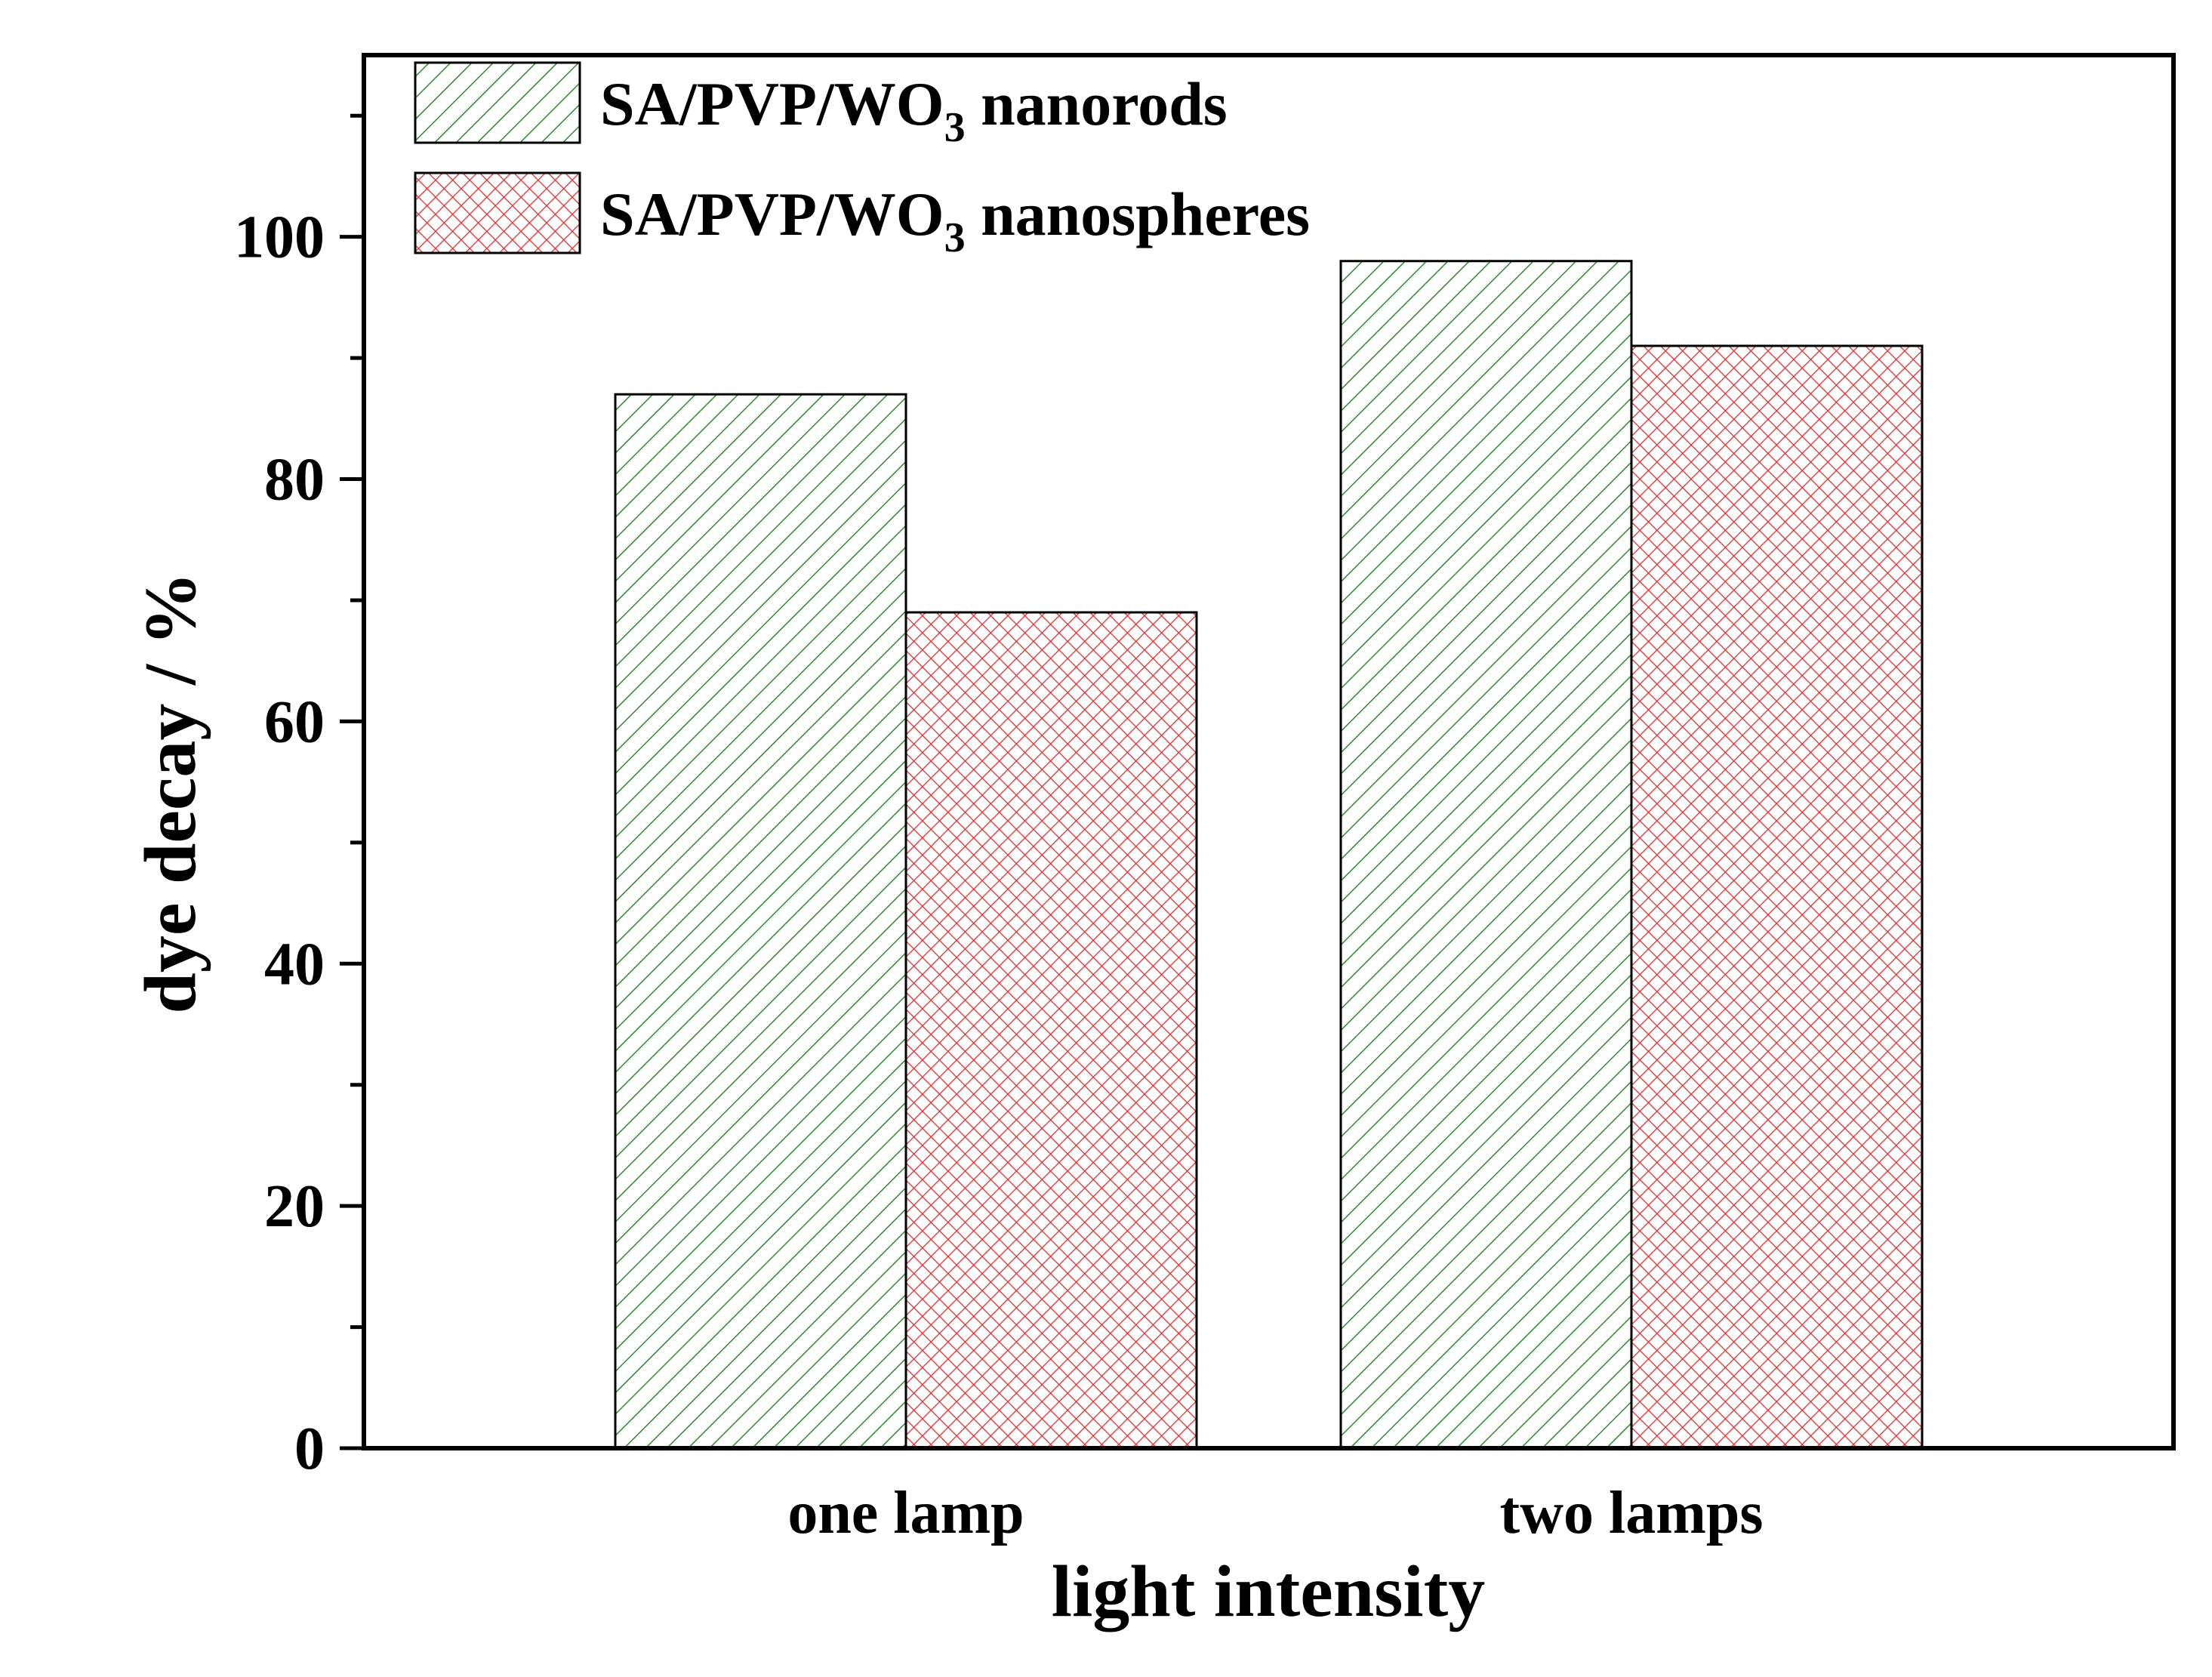 This screenshot has height=1677, width=2212. I want to click on bar-nanorods-two-lamps, so click(1486, 855).